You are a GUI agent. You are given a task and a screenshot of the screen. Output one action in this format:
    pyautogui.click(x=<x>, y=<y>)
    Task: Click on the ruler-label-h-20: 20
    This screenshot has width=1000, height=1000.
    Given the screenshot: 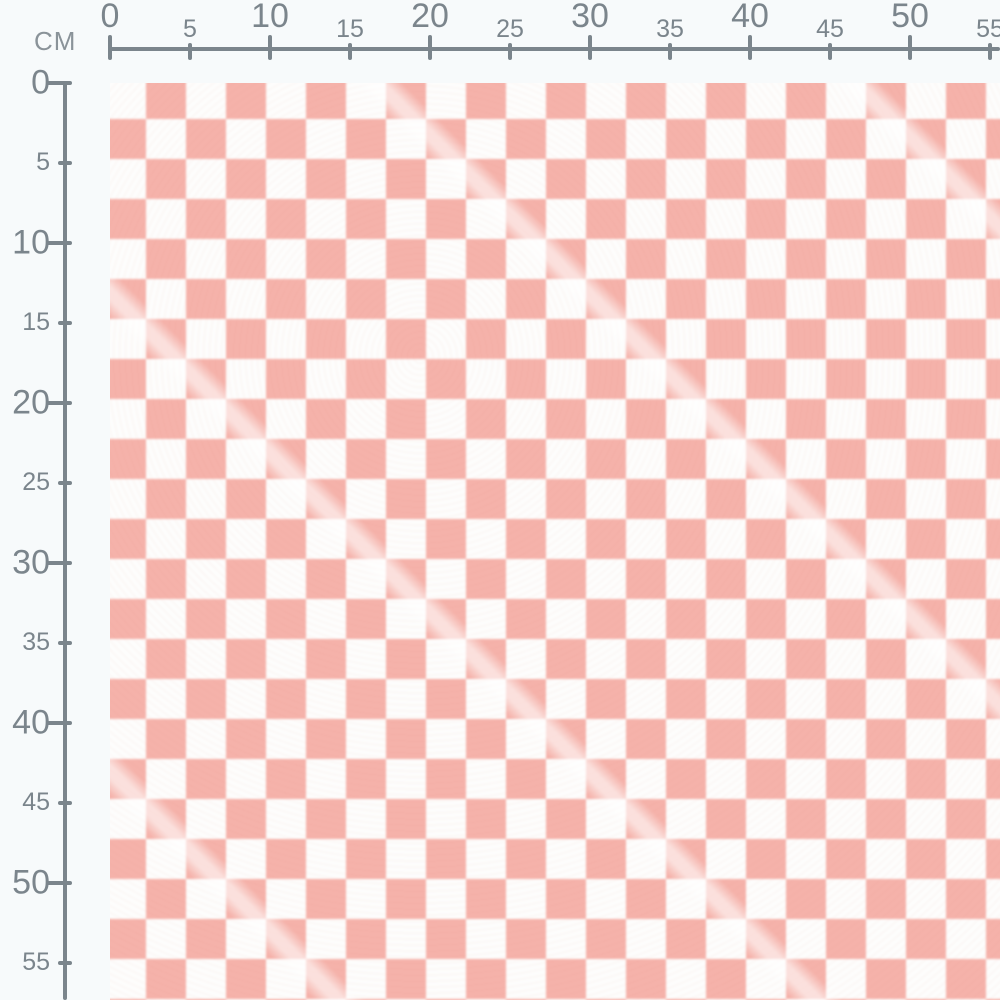 What is the action you would take?
    pyautogui.click(x=430, y=17)
    